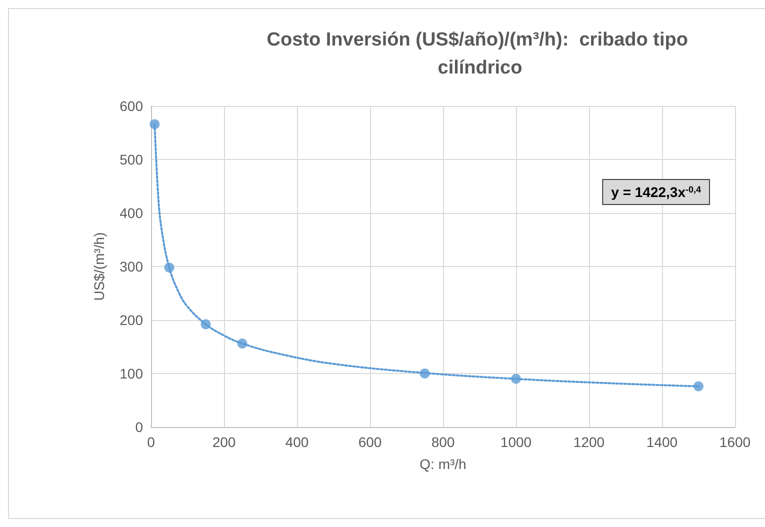  Describe the element at coordinates (99, 266) in the screenshot. I see `y-axis-title: US$/(m³/h)` at that location.